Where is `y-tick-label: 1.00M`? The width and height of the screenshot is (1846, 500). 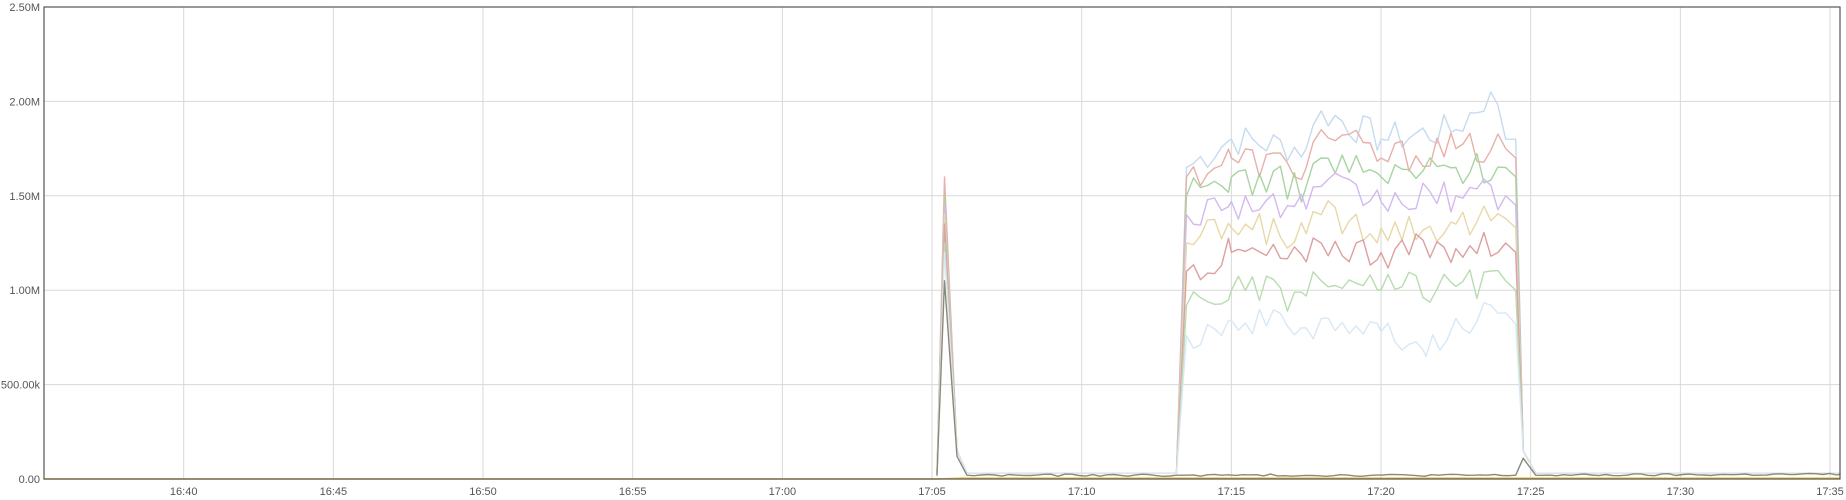
y-tick-label: 1.00M is located at coordinates (24, 291).